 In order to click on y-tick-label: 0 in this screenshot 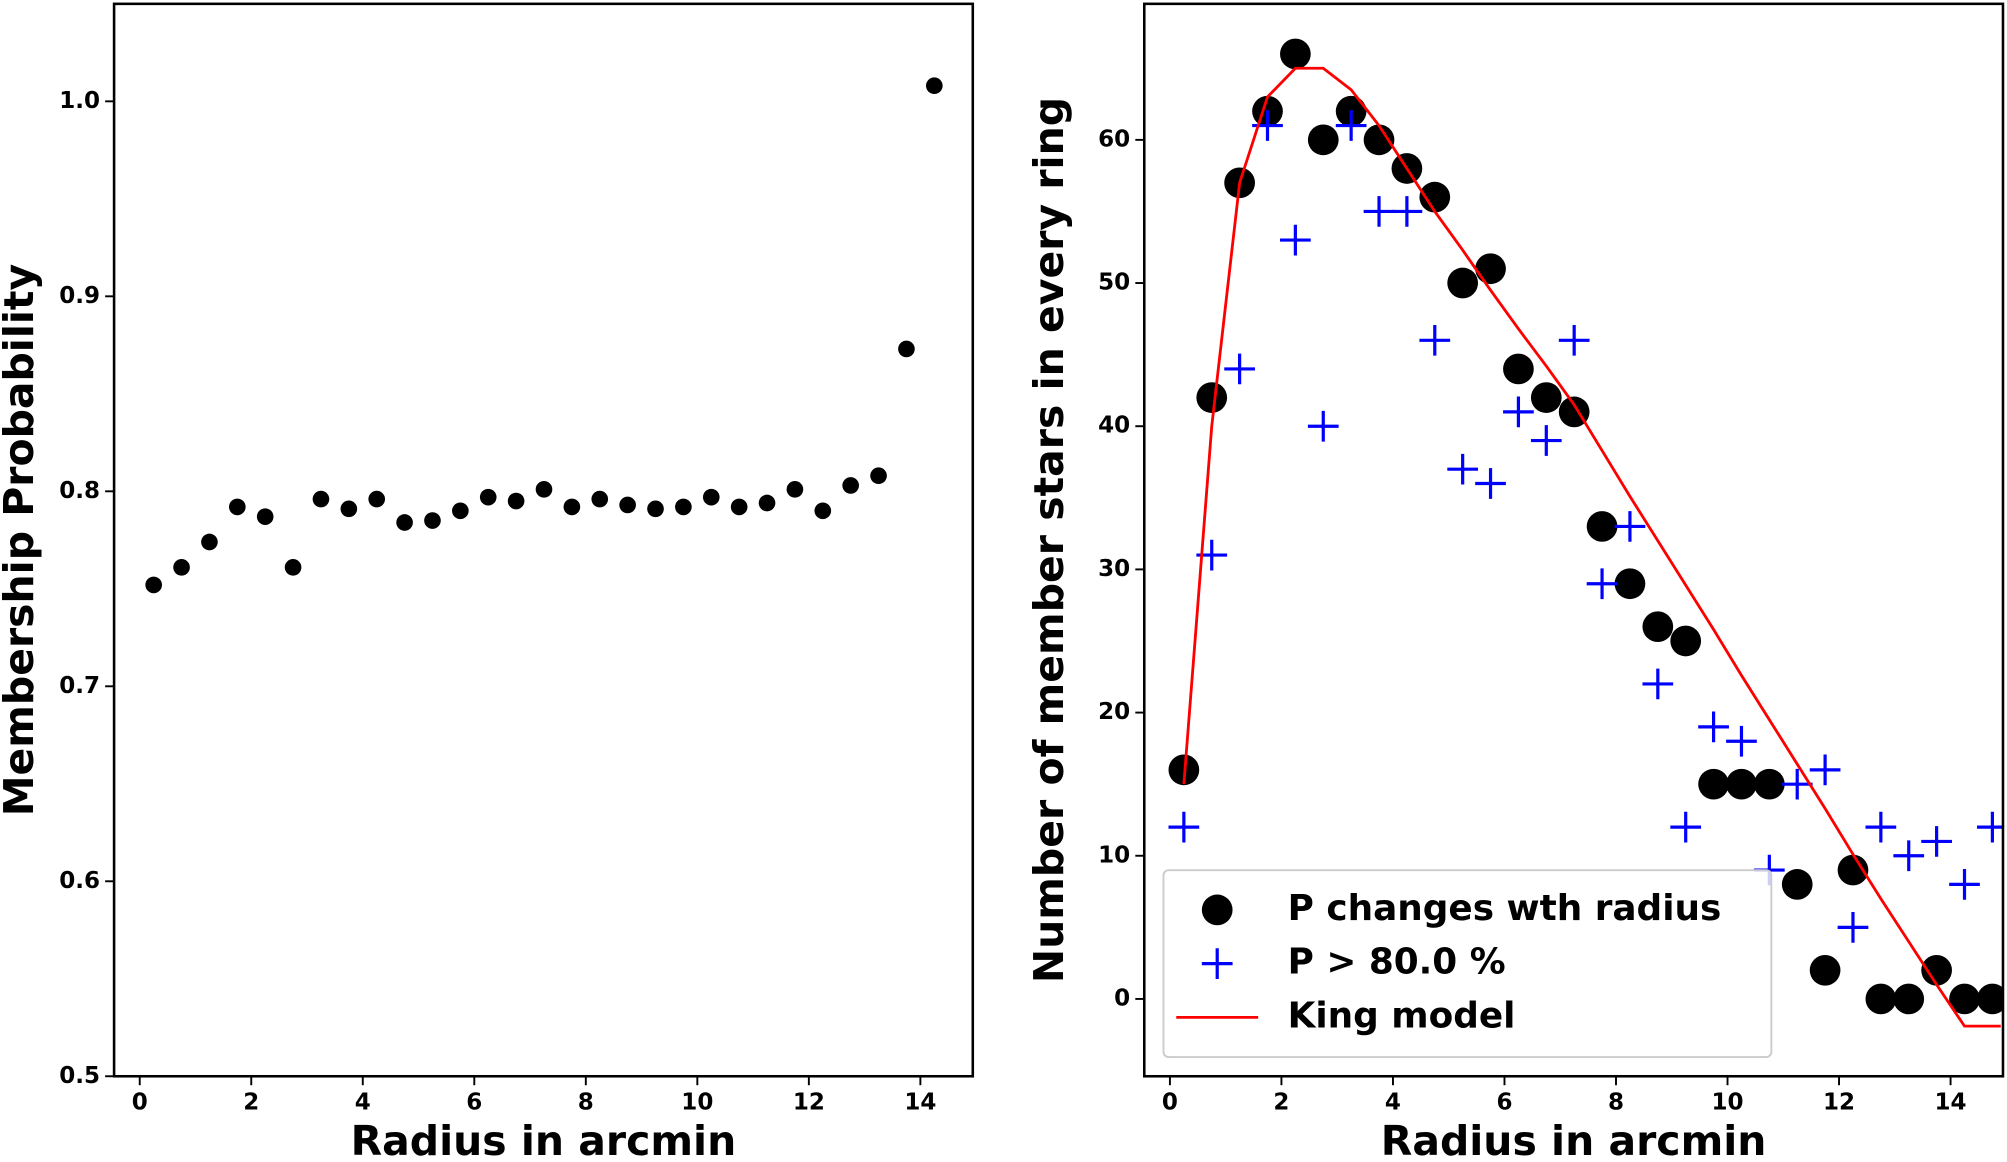, I will do `click(1122, 998)`.